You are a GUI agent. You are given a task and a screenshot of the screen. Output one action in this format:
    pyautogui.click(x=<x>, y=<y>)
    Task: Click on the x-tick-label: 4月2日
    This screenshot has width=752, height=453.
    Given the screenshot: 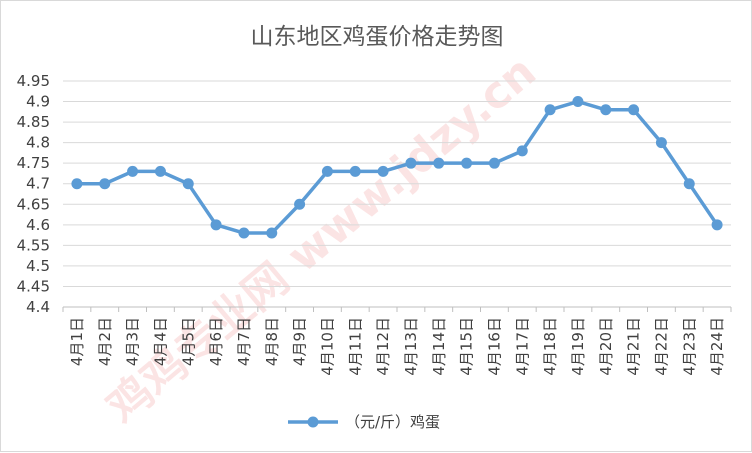 What is the action you would take?
    pyautogui.click(x=105, y=341)
    